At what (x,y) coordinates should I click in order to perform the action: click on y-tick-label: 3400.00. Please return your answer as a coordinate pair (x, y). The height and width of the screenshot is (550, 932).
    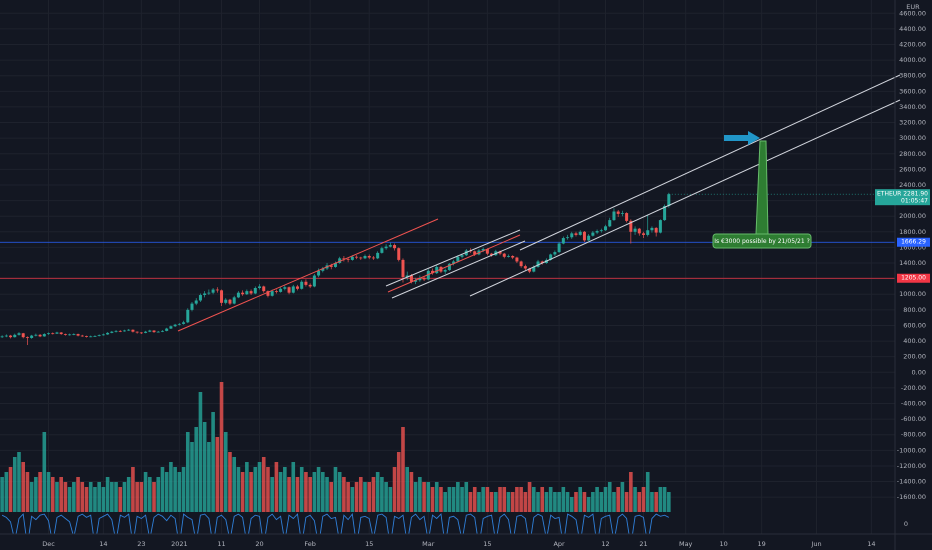
    Looking at the image, I should click on (912, 107).